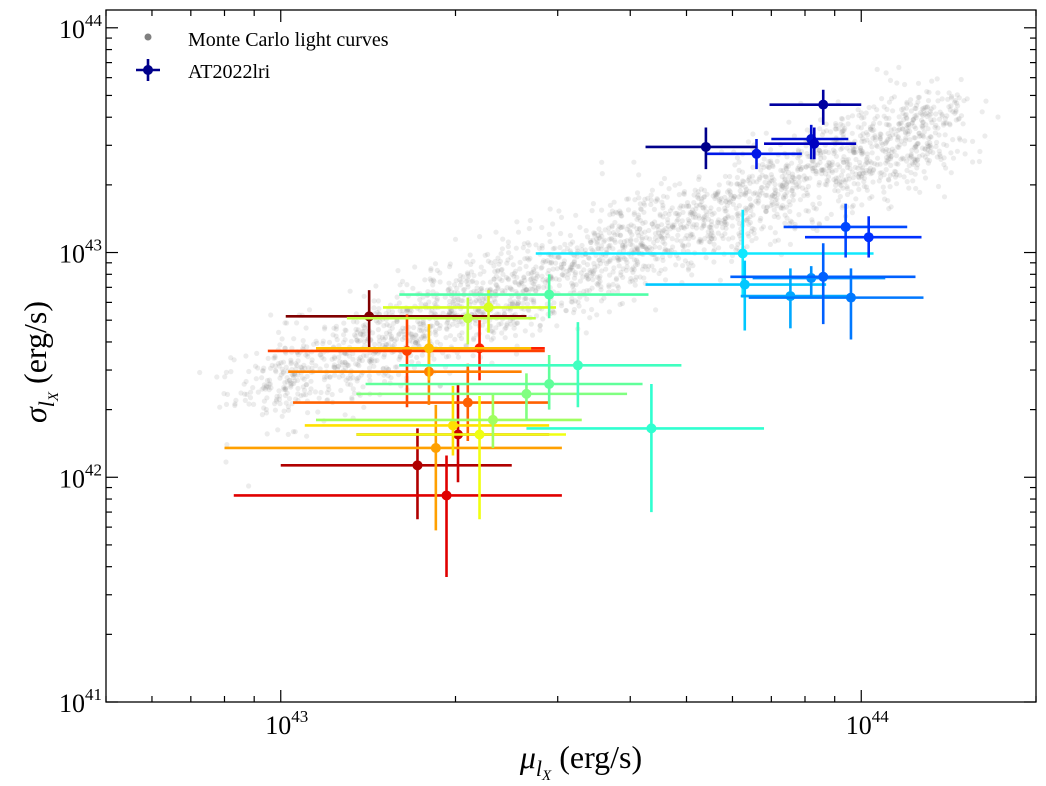 This screenshot has width=1046, height=786. I want to click on data-point, so click(815, 107).